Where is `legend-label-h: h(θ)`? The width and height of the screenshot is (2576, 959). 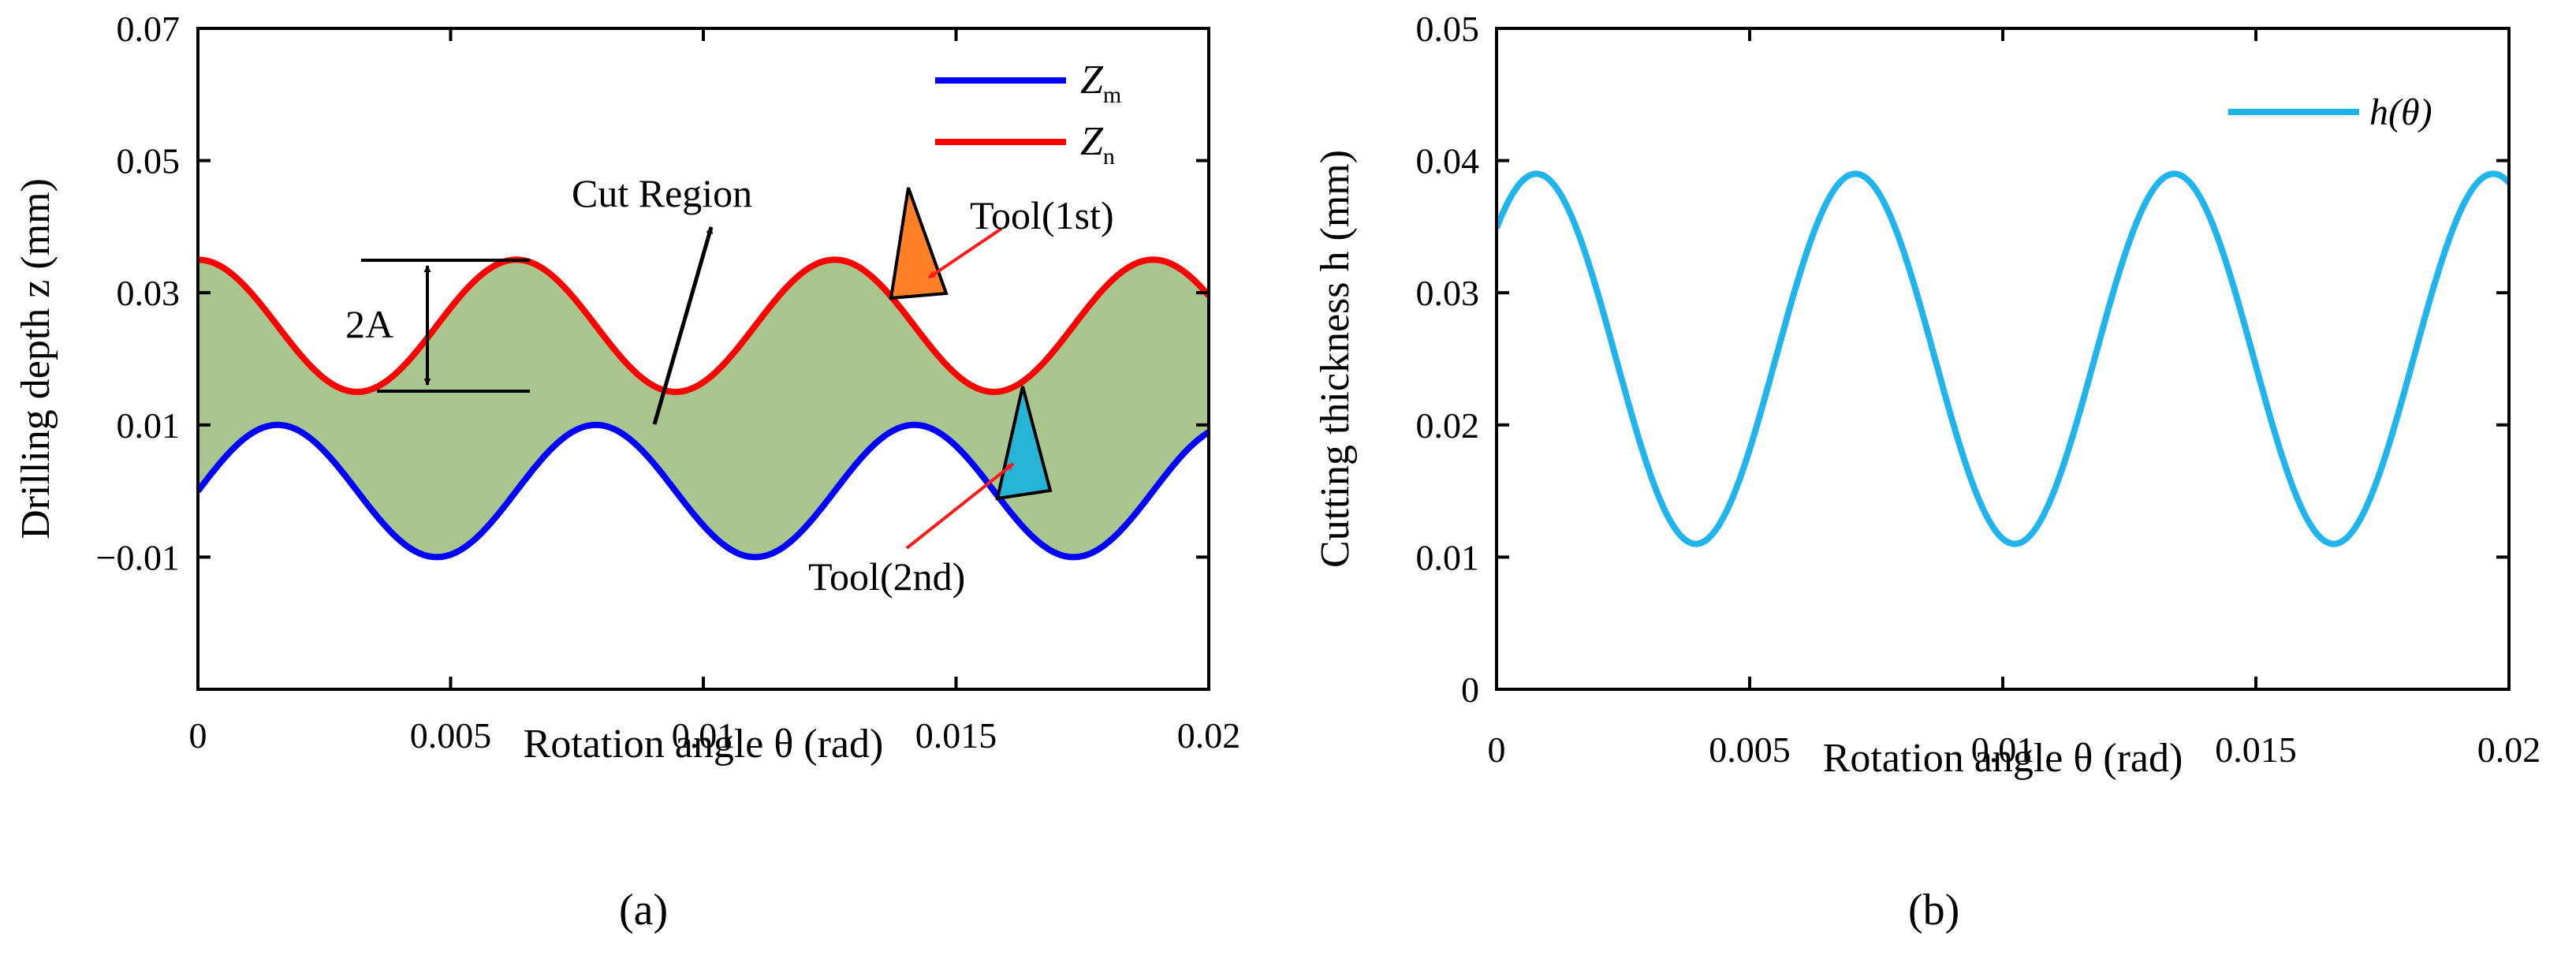 legend-label-h: h(θ) is located at coordinates (2400, 112).